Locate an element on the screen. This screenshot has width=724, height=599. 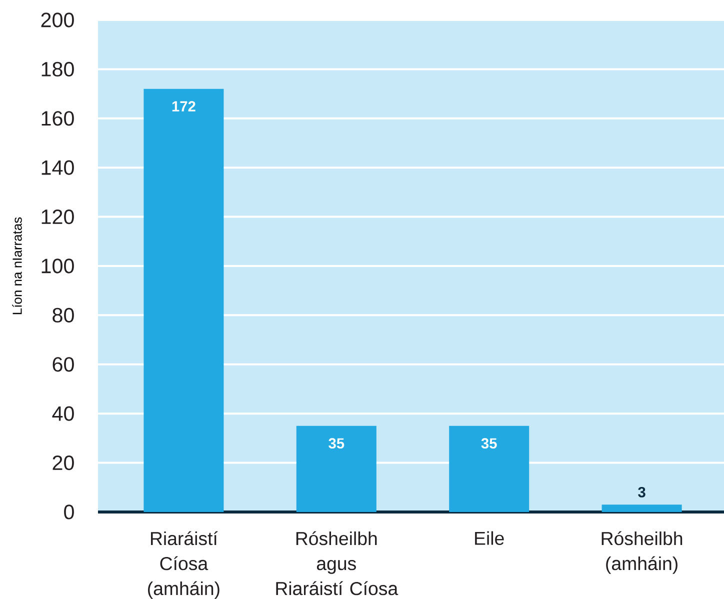
y-tick-label: 60 is located at coordinates (63, 364).